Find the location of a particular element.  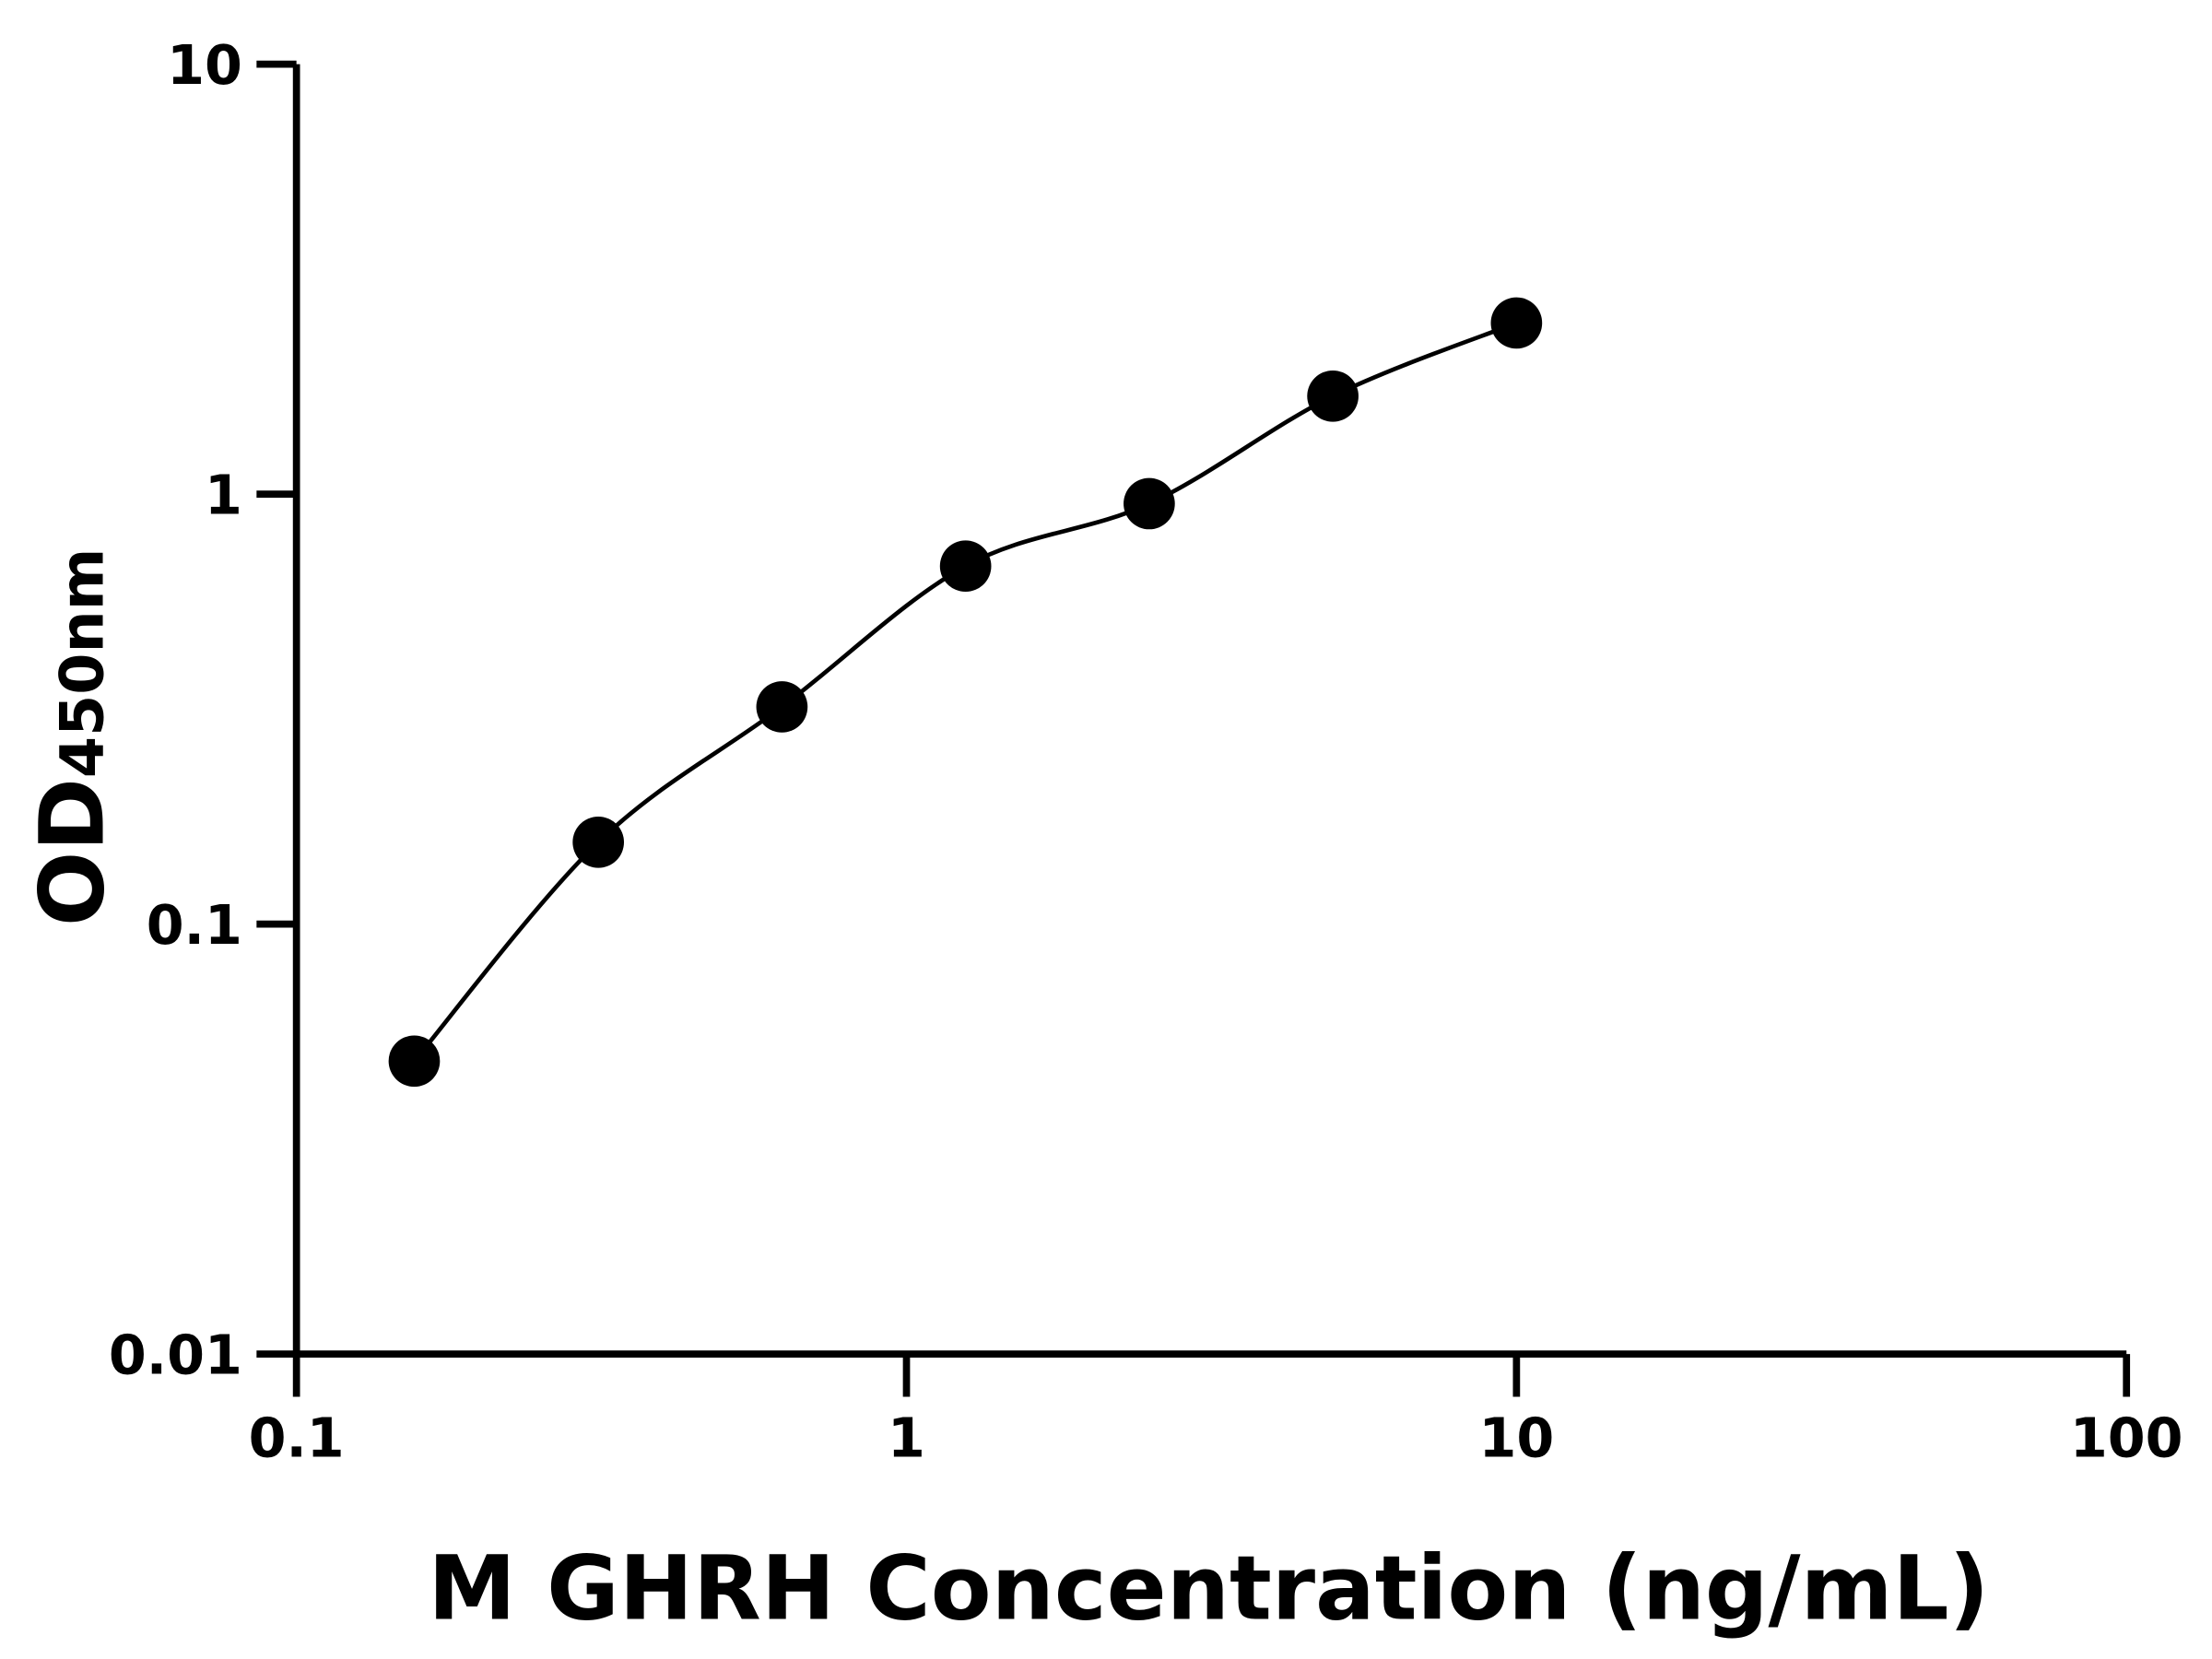

x-tick-label: 10 is located at coordinates (1516, 1437).